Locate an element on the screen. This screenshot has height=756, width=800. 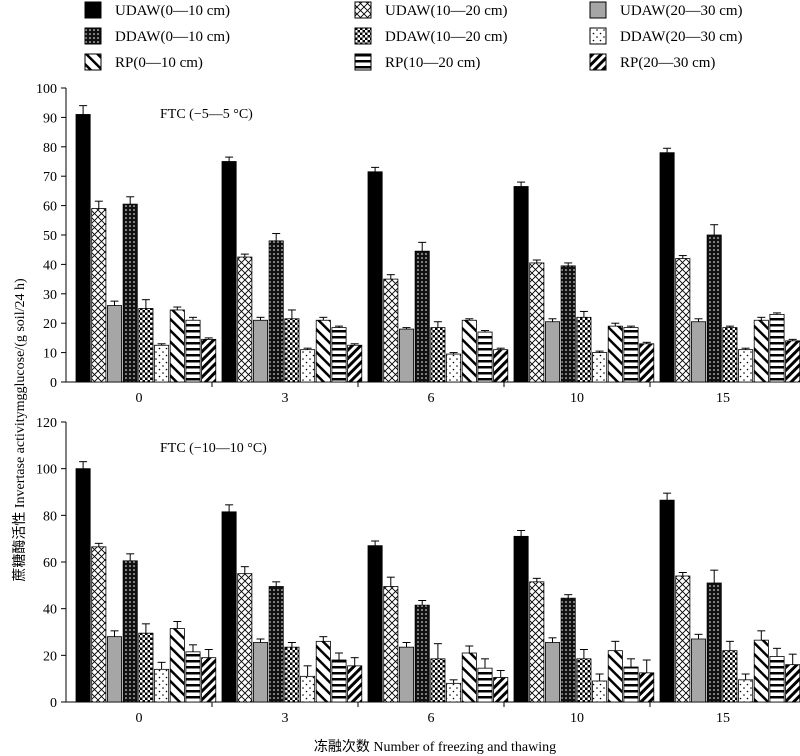
legend-label-udaw-0-10-cm: UDAW(0—10 cm) is located at coordinates (172, 11).